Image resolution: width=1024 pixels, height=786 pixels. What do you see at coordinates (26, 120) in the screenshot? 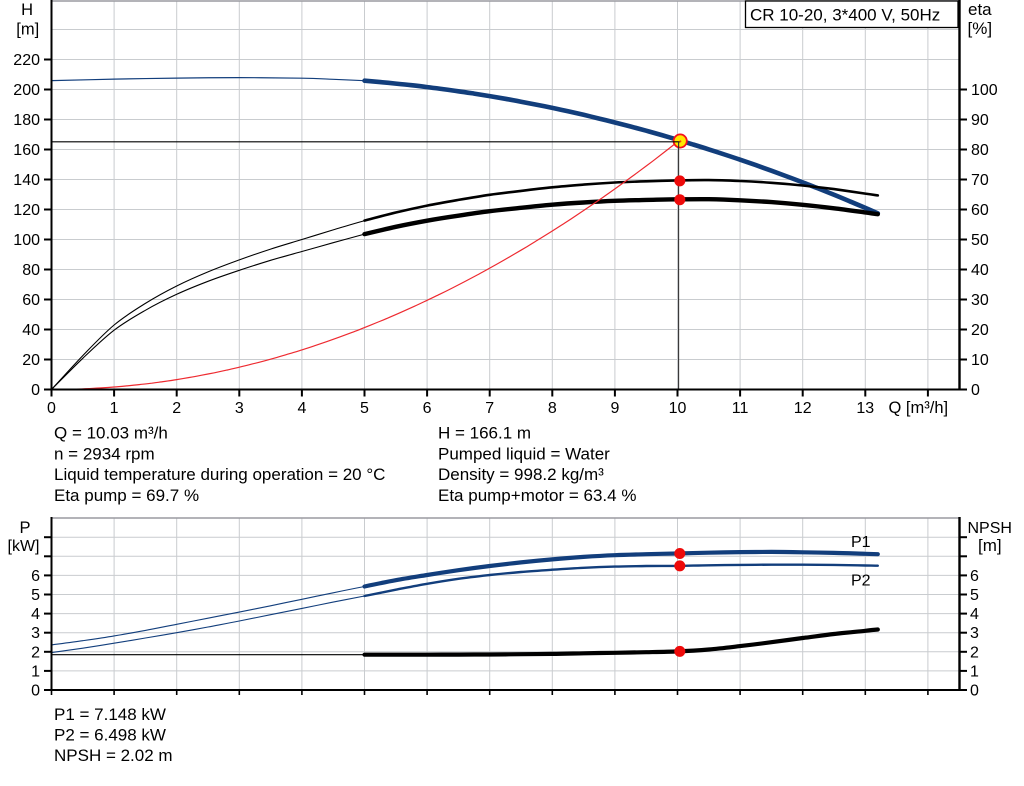
I see `svg-text: 180` at bounding box center [26, 120].